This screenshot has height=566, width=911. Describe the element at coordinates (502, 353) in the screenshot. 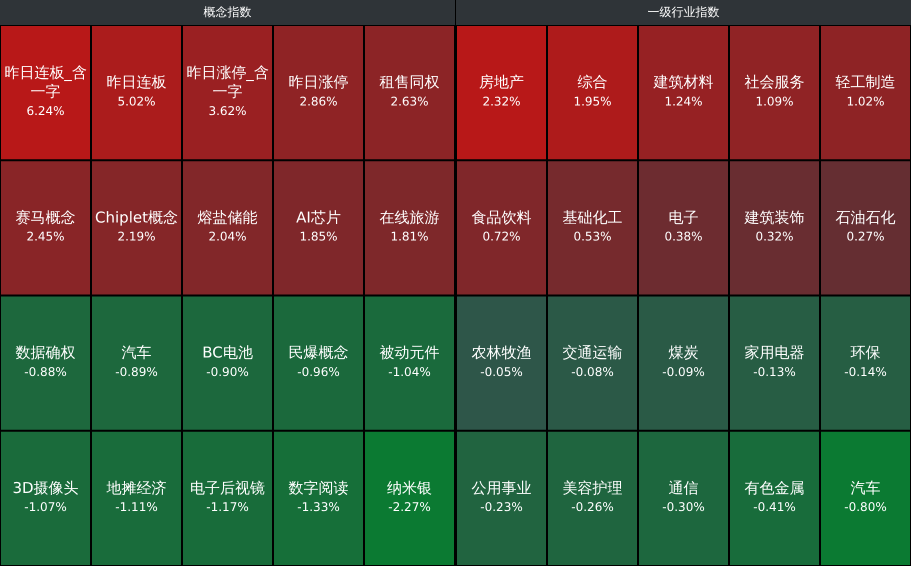

I see `category-label: 农林牧渔` at that location.